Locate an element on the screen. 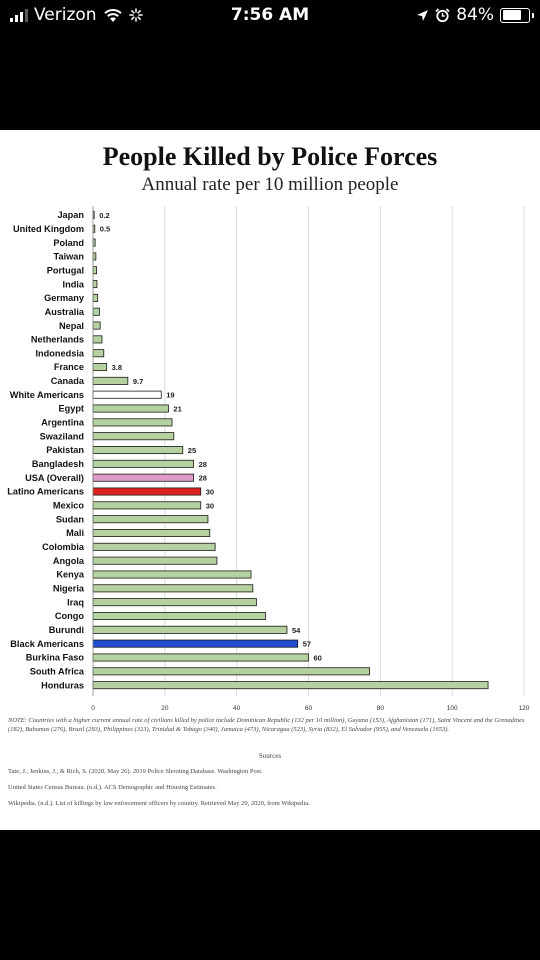 The image size is (540, 960). category-label: Nigeria is located at coordinates (69, 589).